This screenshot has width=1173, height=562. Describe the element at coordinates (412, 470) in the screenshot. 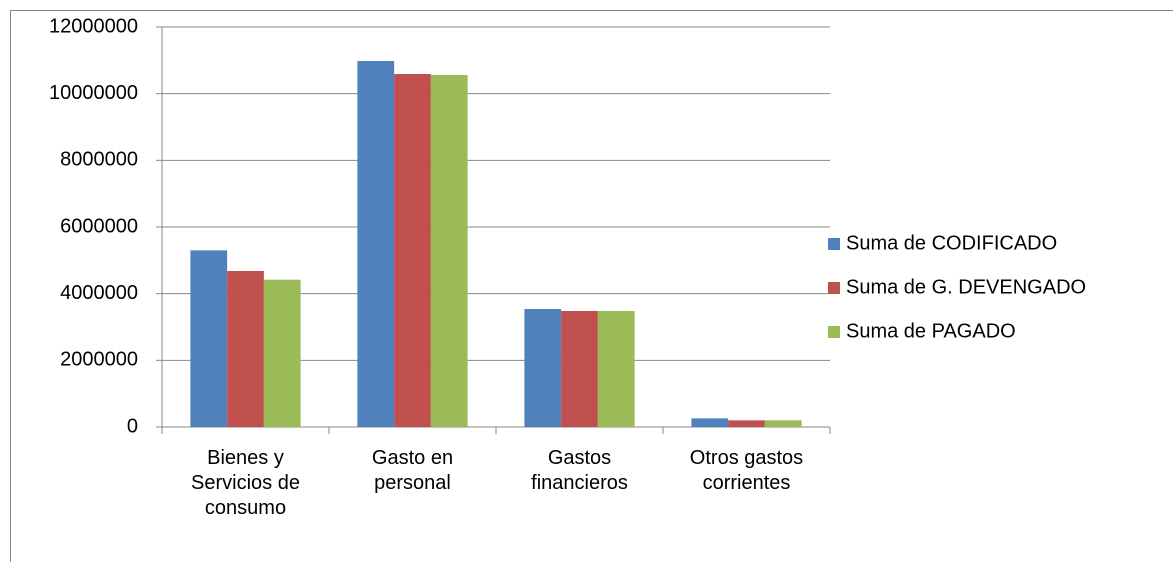

I see `x-tick-label: Gasto en personal` at that location.